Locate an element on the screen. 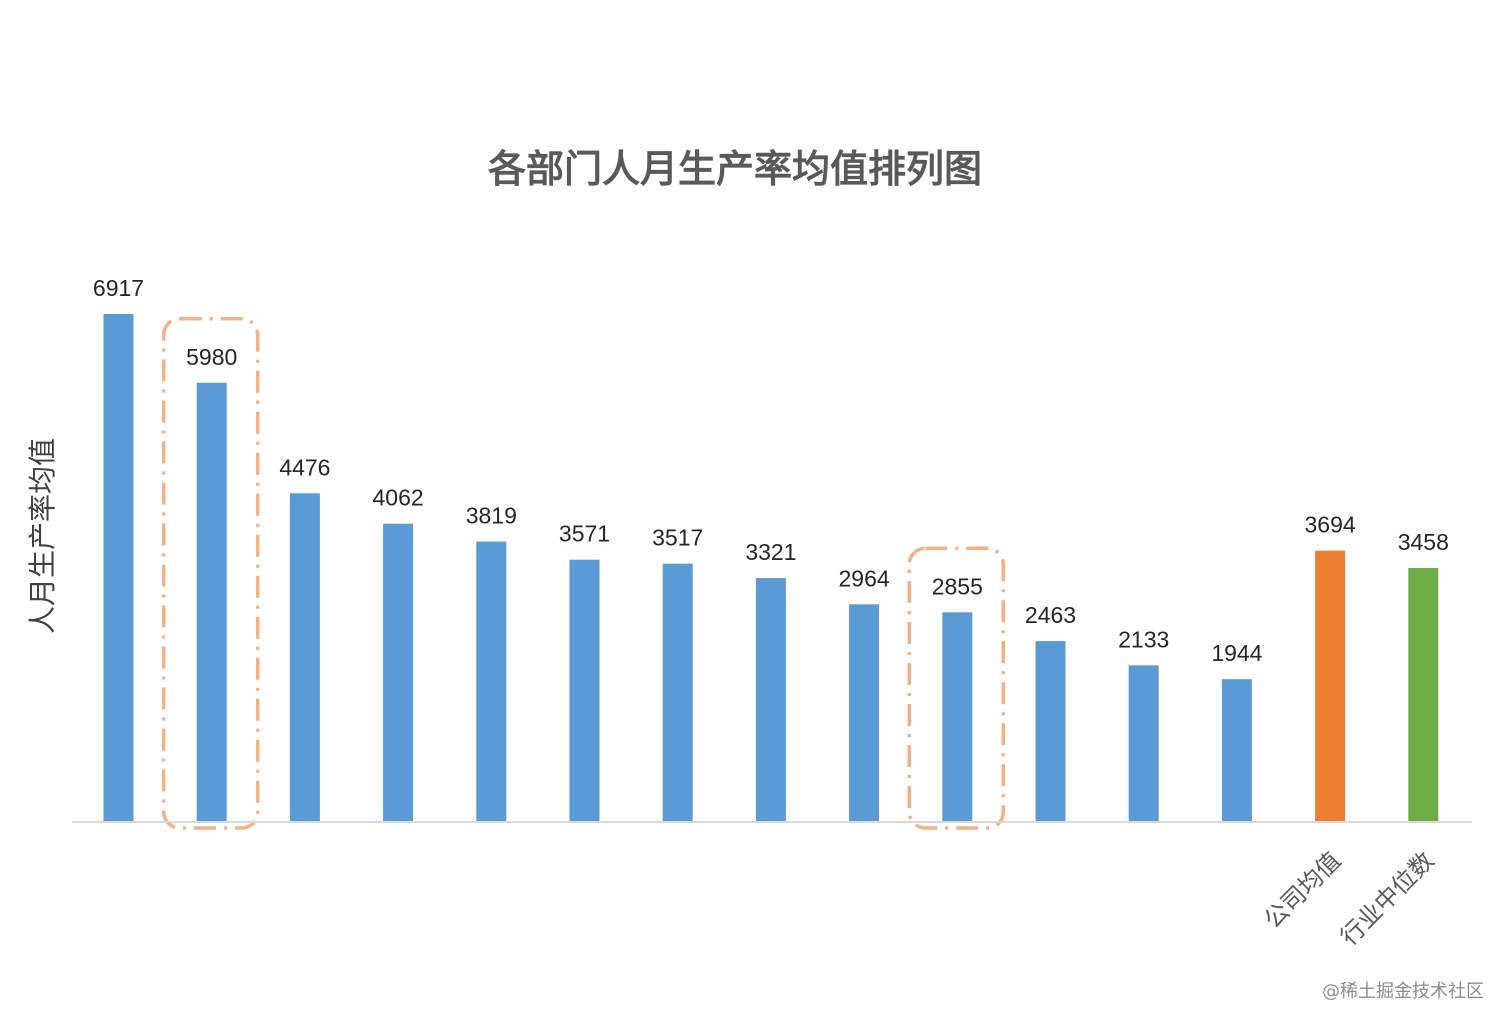 This screenshot has width=1512, height=1028. data-label-4: 3819 is located at coordinates (491, 516).